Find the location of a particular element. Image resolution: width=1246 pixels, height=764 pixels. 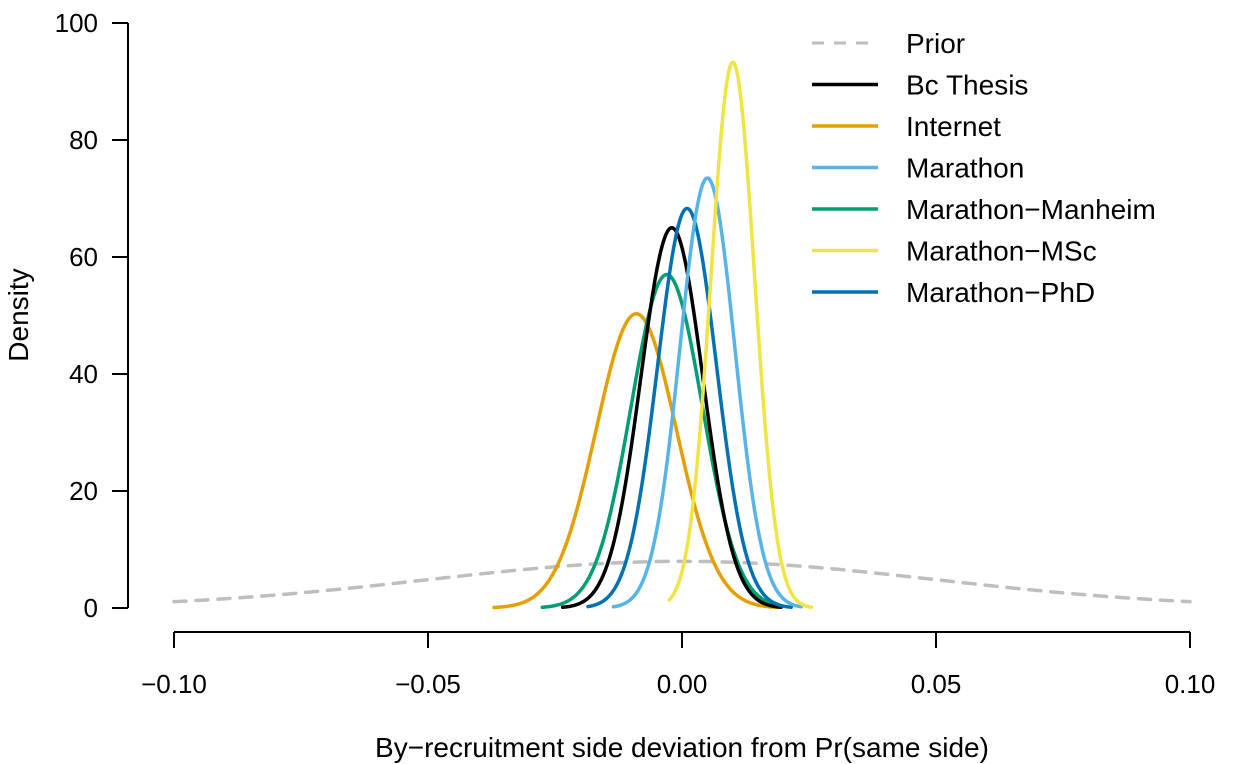

y-tick-label: 0 is located at coordinates (91, 608).